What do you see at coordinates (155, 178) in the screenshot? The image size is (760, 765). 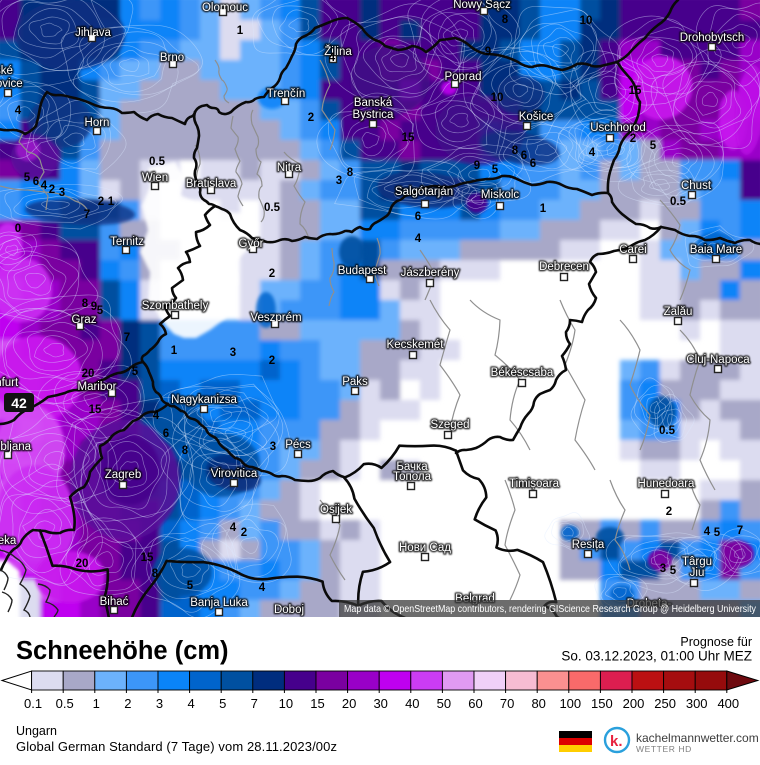 I see `svg-text: Wien` at bounding box center [155, 178].